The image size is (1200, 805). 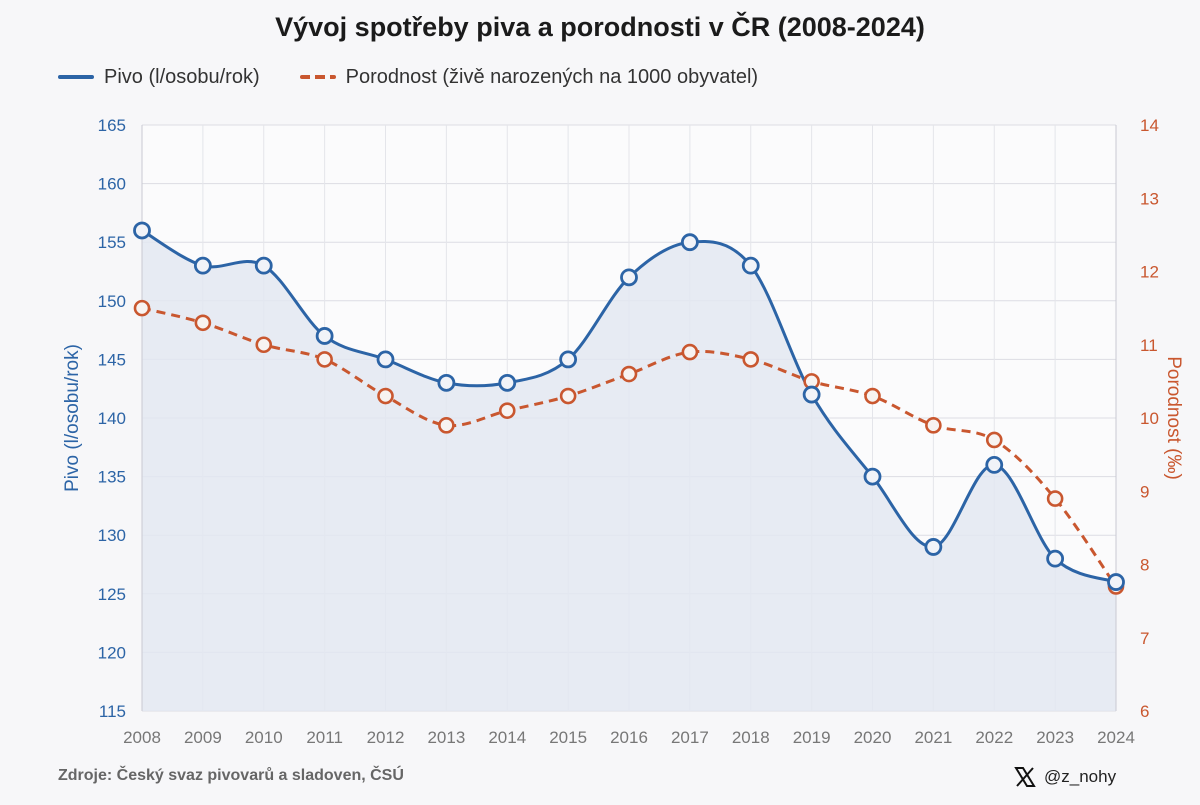 What do you see at coordinates (446, 737) in the screenshot?
I see `x-tick-label: 2013` at bounding box center [446, 737].